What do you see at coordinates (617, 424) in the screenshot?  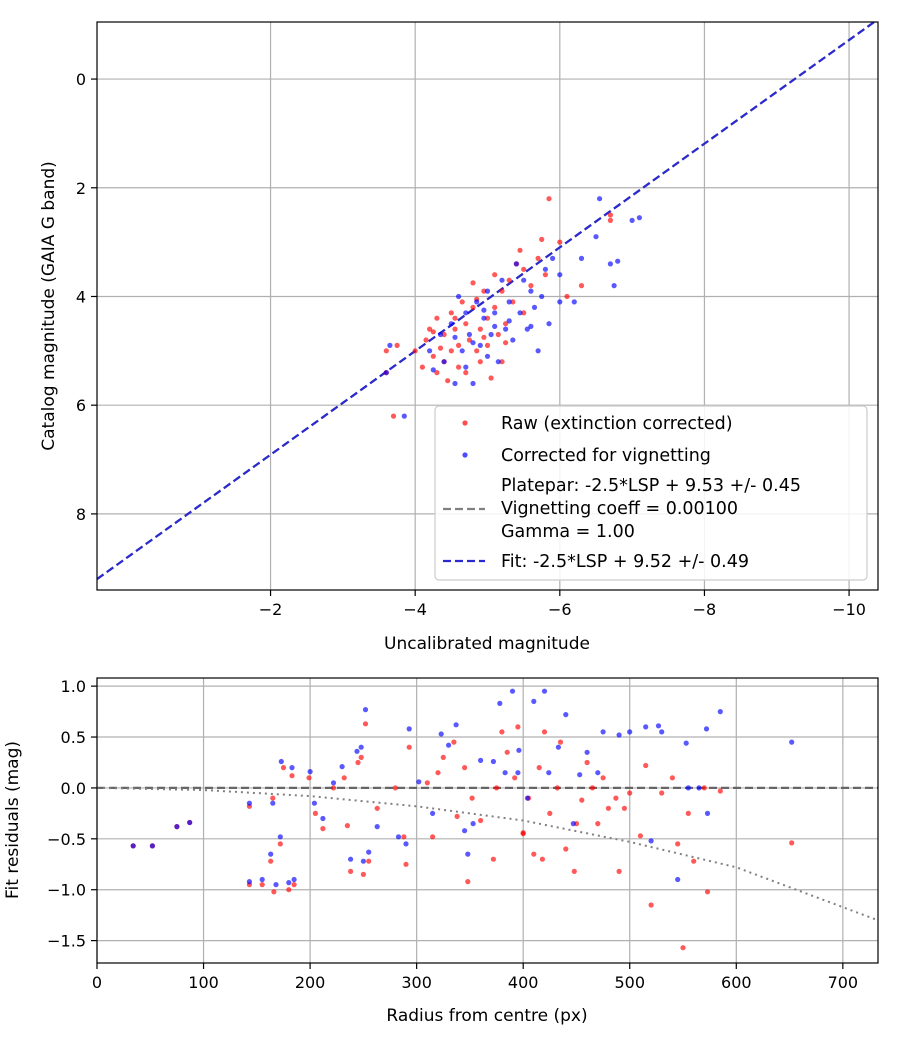 I see `legend-label-raw: Raw (extinction corrected)` at bounding box center [617, 424].